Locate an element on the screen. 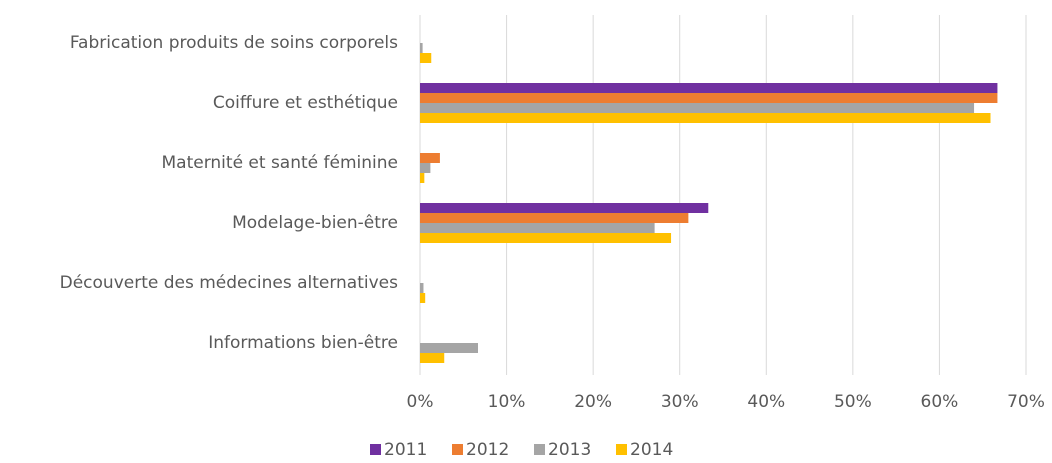  y-tick-label: Découverte des médecines alternatives is located at coordinates (229, 283).